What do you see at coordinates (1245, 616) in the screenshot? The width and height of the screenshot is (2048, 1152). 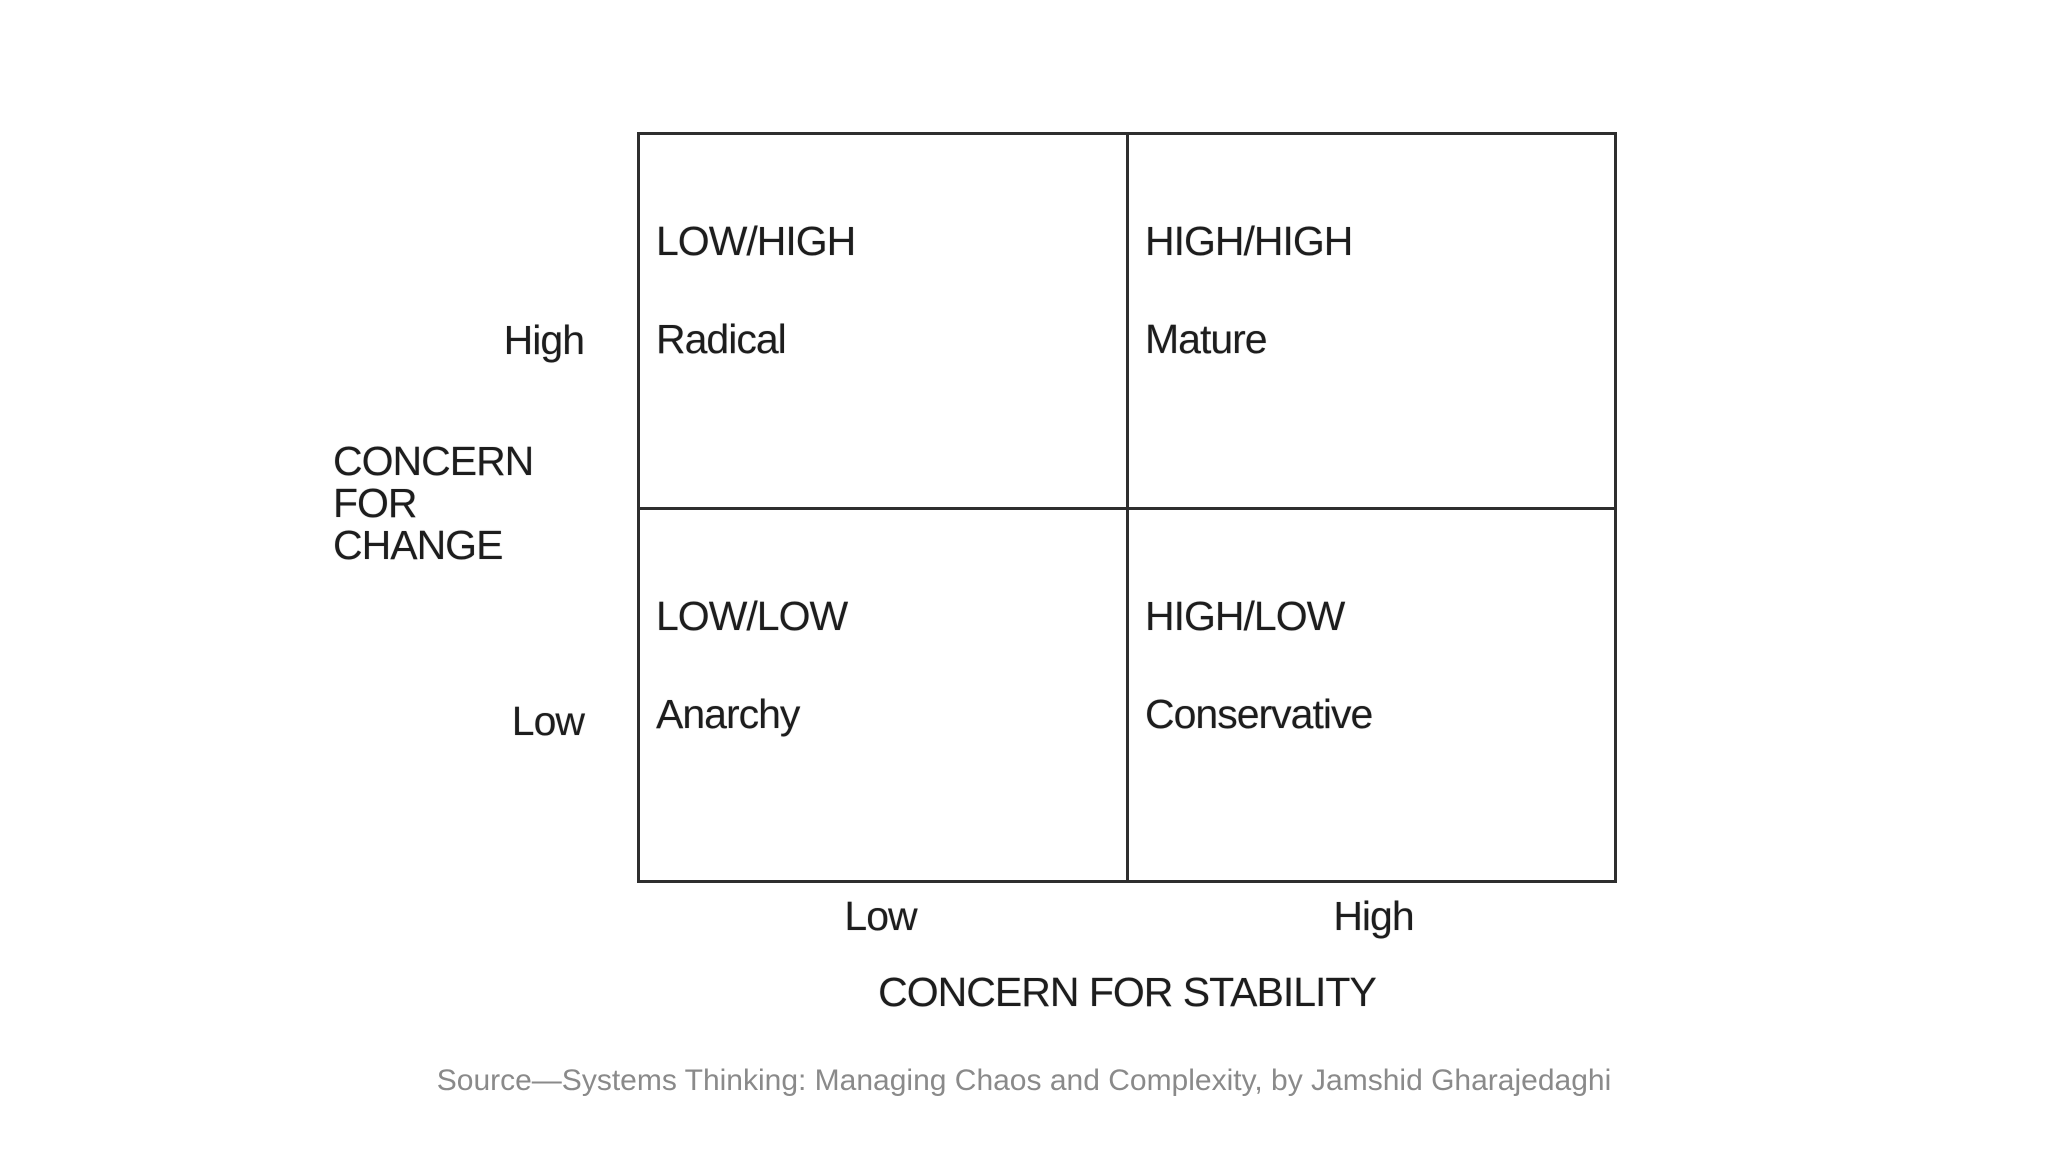 I see `quadrant-level-label: HIGH/LOW` at bounding box center [1245, 616].